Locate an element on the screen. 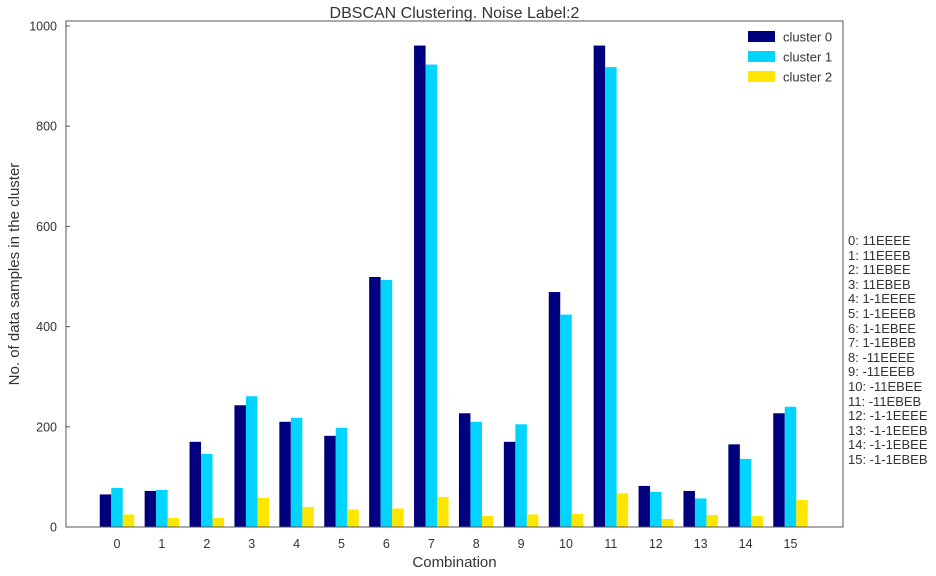  combination-key-item: 3: 11EBEB is located at coordinates (879, 284).